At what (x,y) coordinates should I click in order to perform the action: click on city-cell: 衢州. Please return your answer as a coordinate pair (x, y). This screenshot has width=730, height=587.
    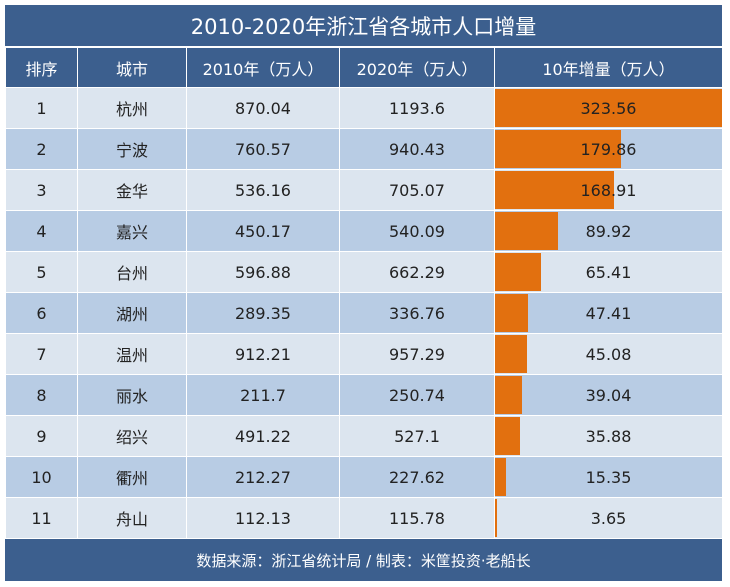
    Looking at the image, I should click on (132, 477).